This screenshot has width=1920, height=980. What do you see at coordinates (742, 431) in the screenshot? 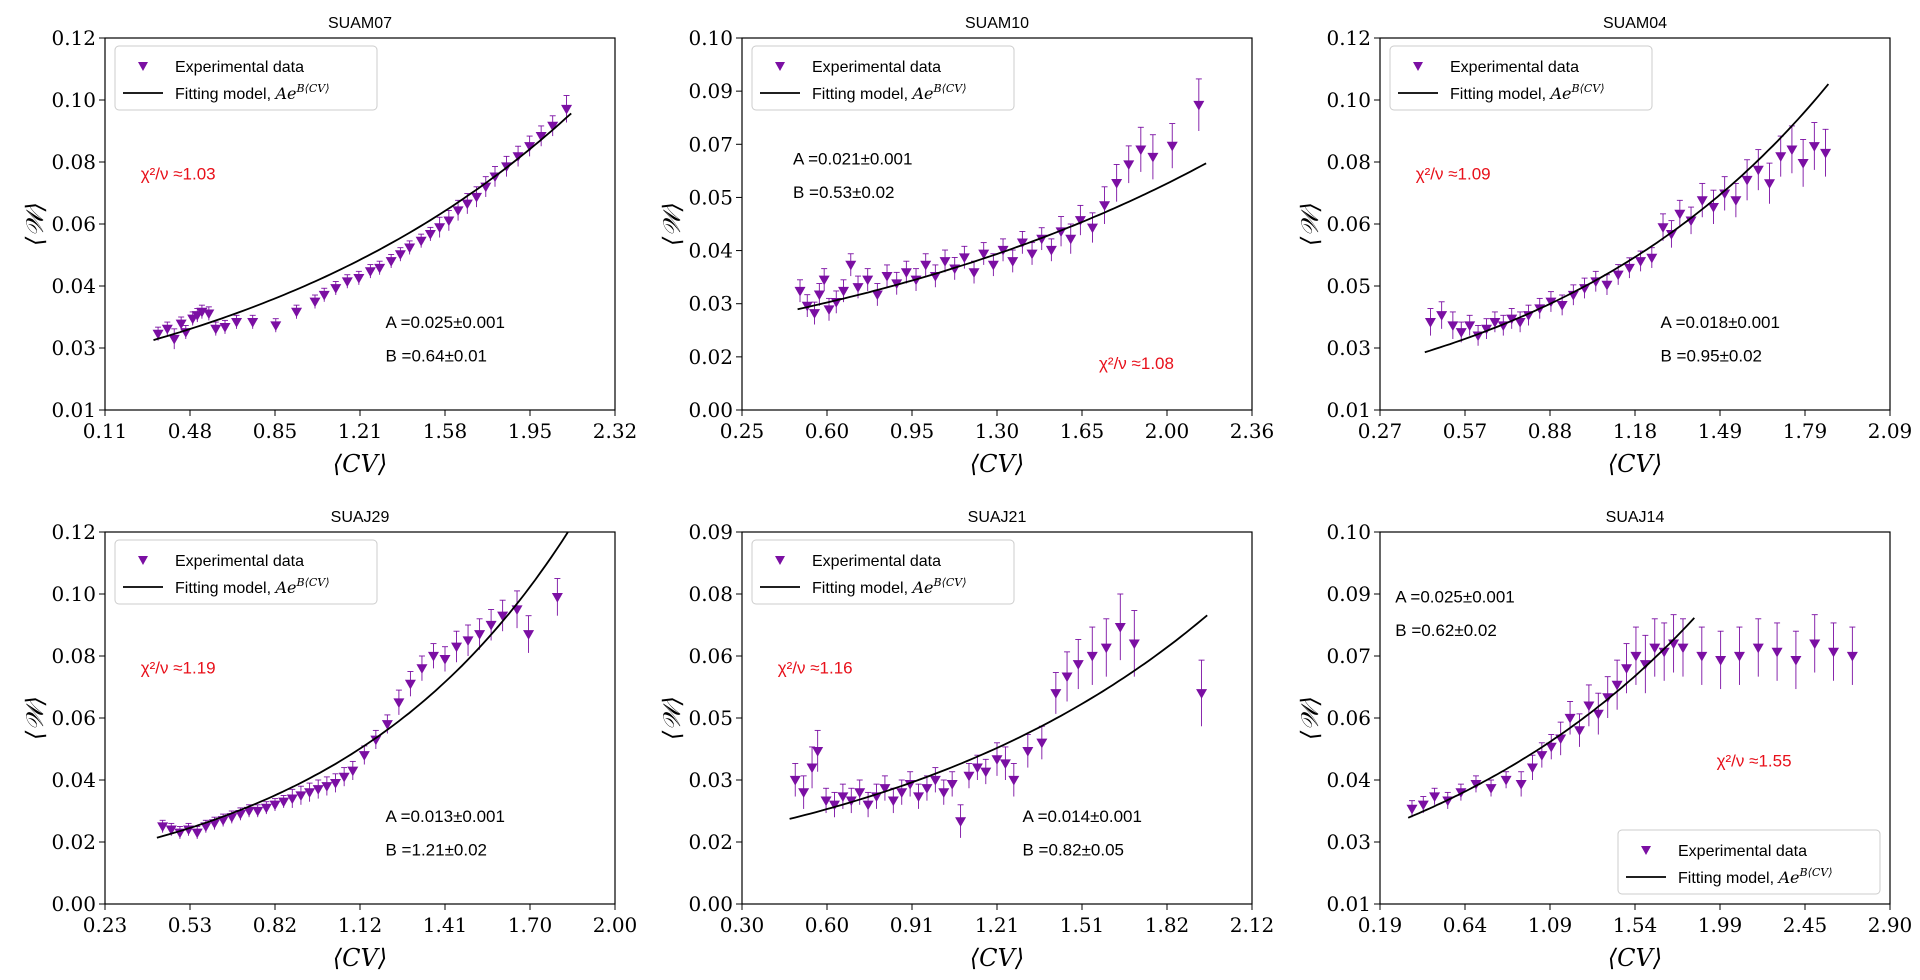
I see `x-tick-label: 0.25` at bounding box center [742, 431].